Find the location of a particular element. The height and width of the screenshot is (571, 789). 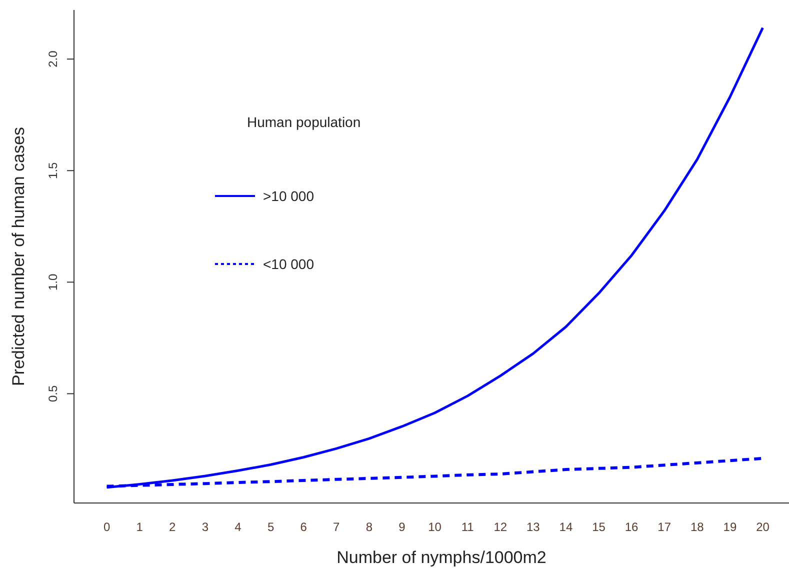

x-tick-label: 2 is located at coordinates (172, 527).